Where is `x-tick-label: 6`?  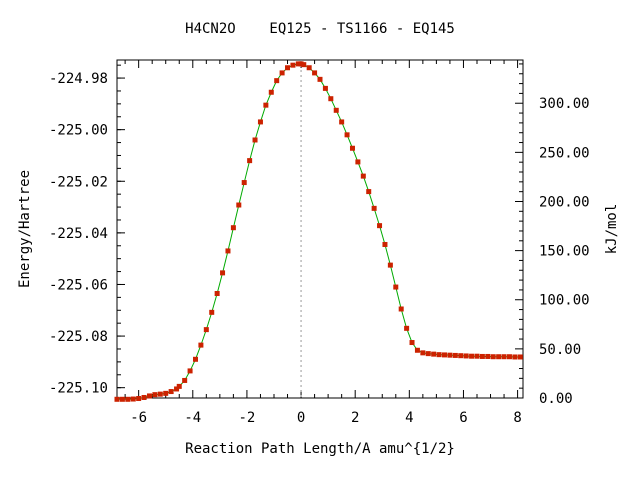 x-tick-label: 6 is located at coordinates (463, 418).